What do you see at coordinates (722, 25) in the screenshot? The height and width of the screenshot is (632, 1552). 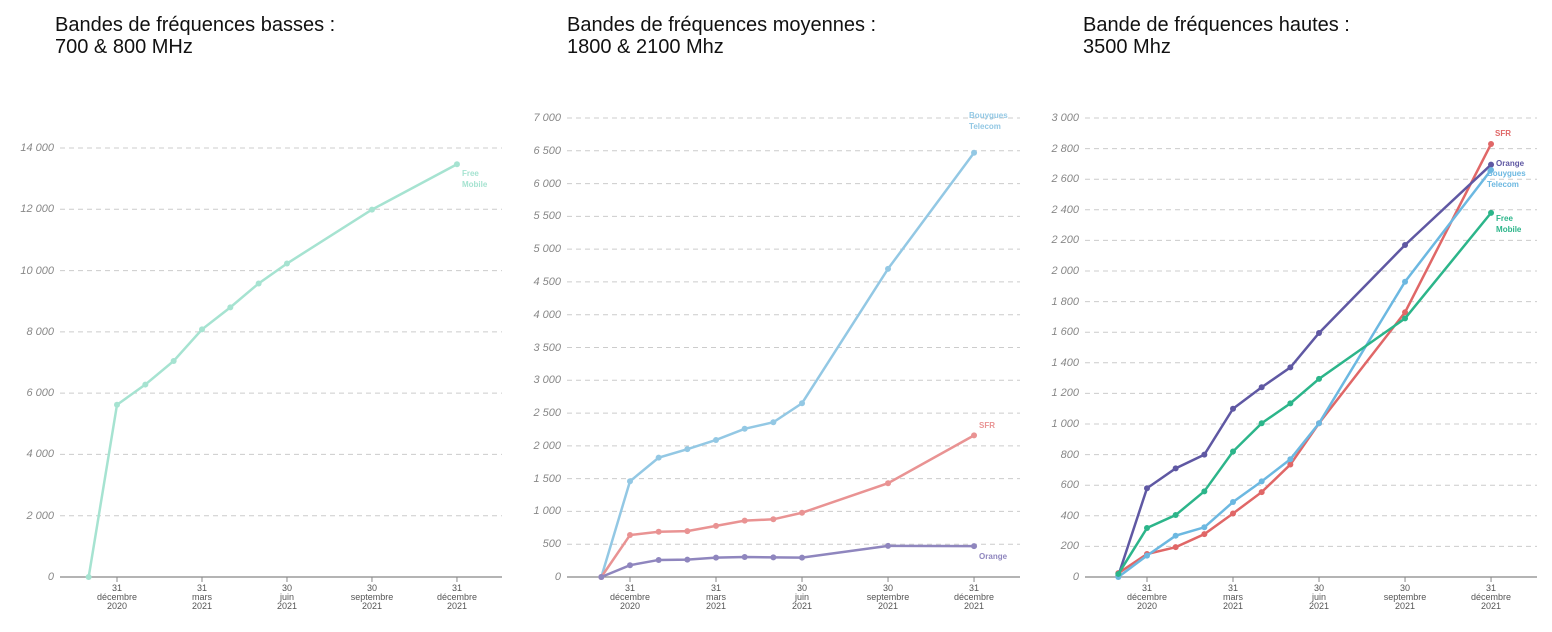 I see `chart-title: Bandes de fréquences moyennes :` at bounding box center [722, 25].